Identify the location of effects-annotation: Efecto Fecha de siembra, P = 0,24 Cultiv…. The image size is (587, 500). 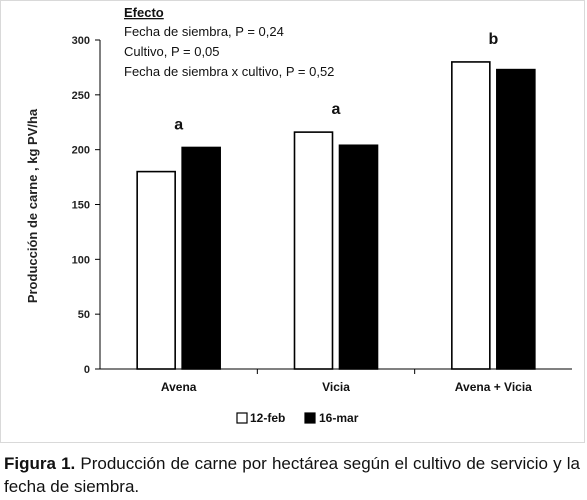
(229, 42).